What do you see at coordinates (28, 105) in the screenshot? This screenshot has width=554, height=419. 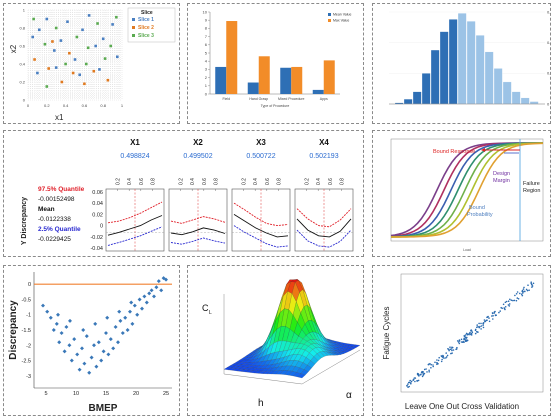 I see `x-tick-label: 0` at bounding box center [28, 105].